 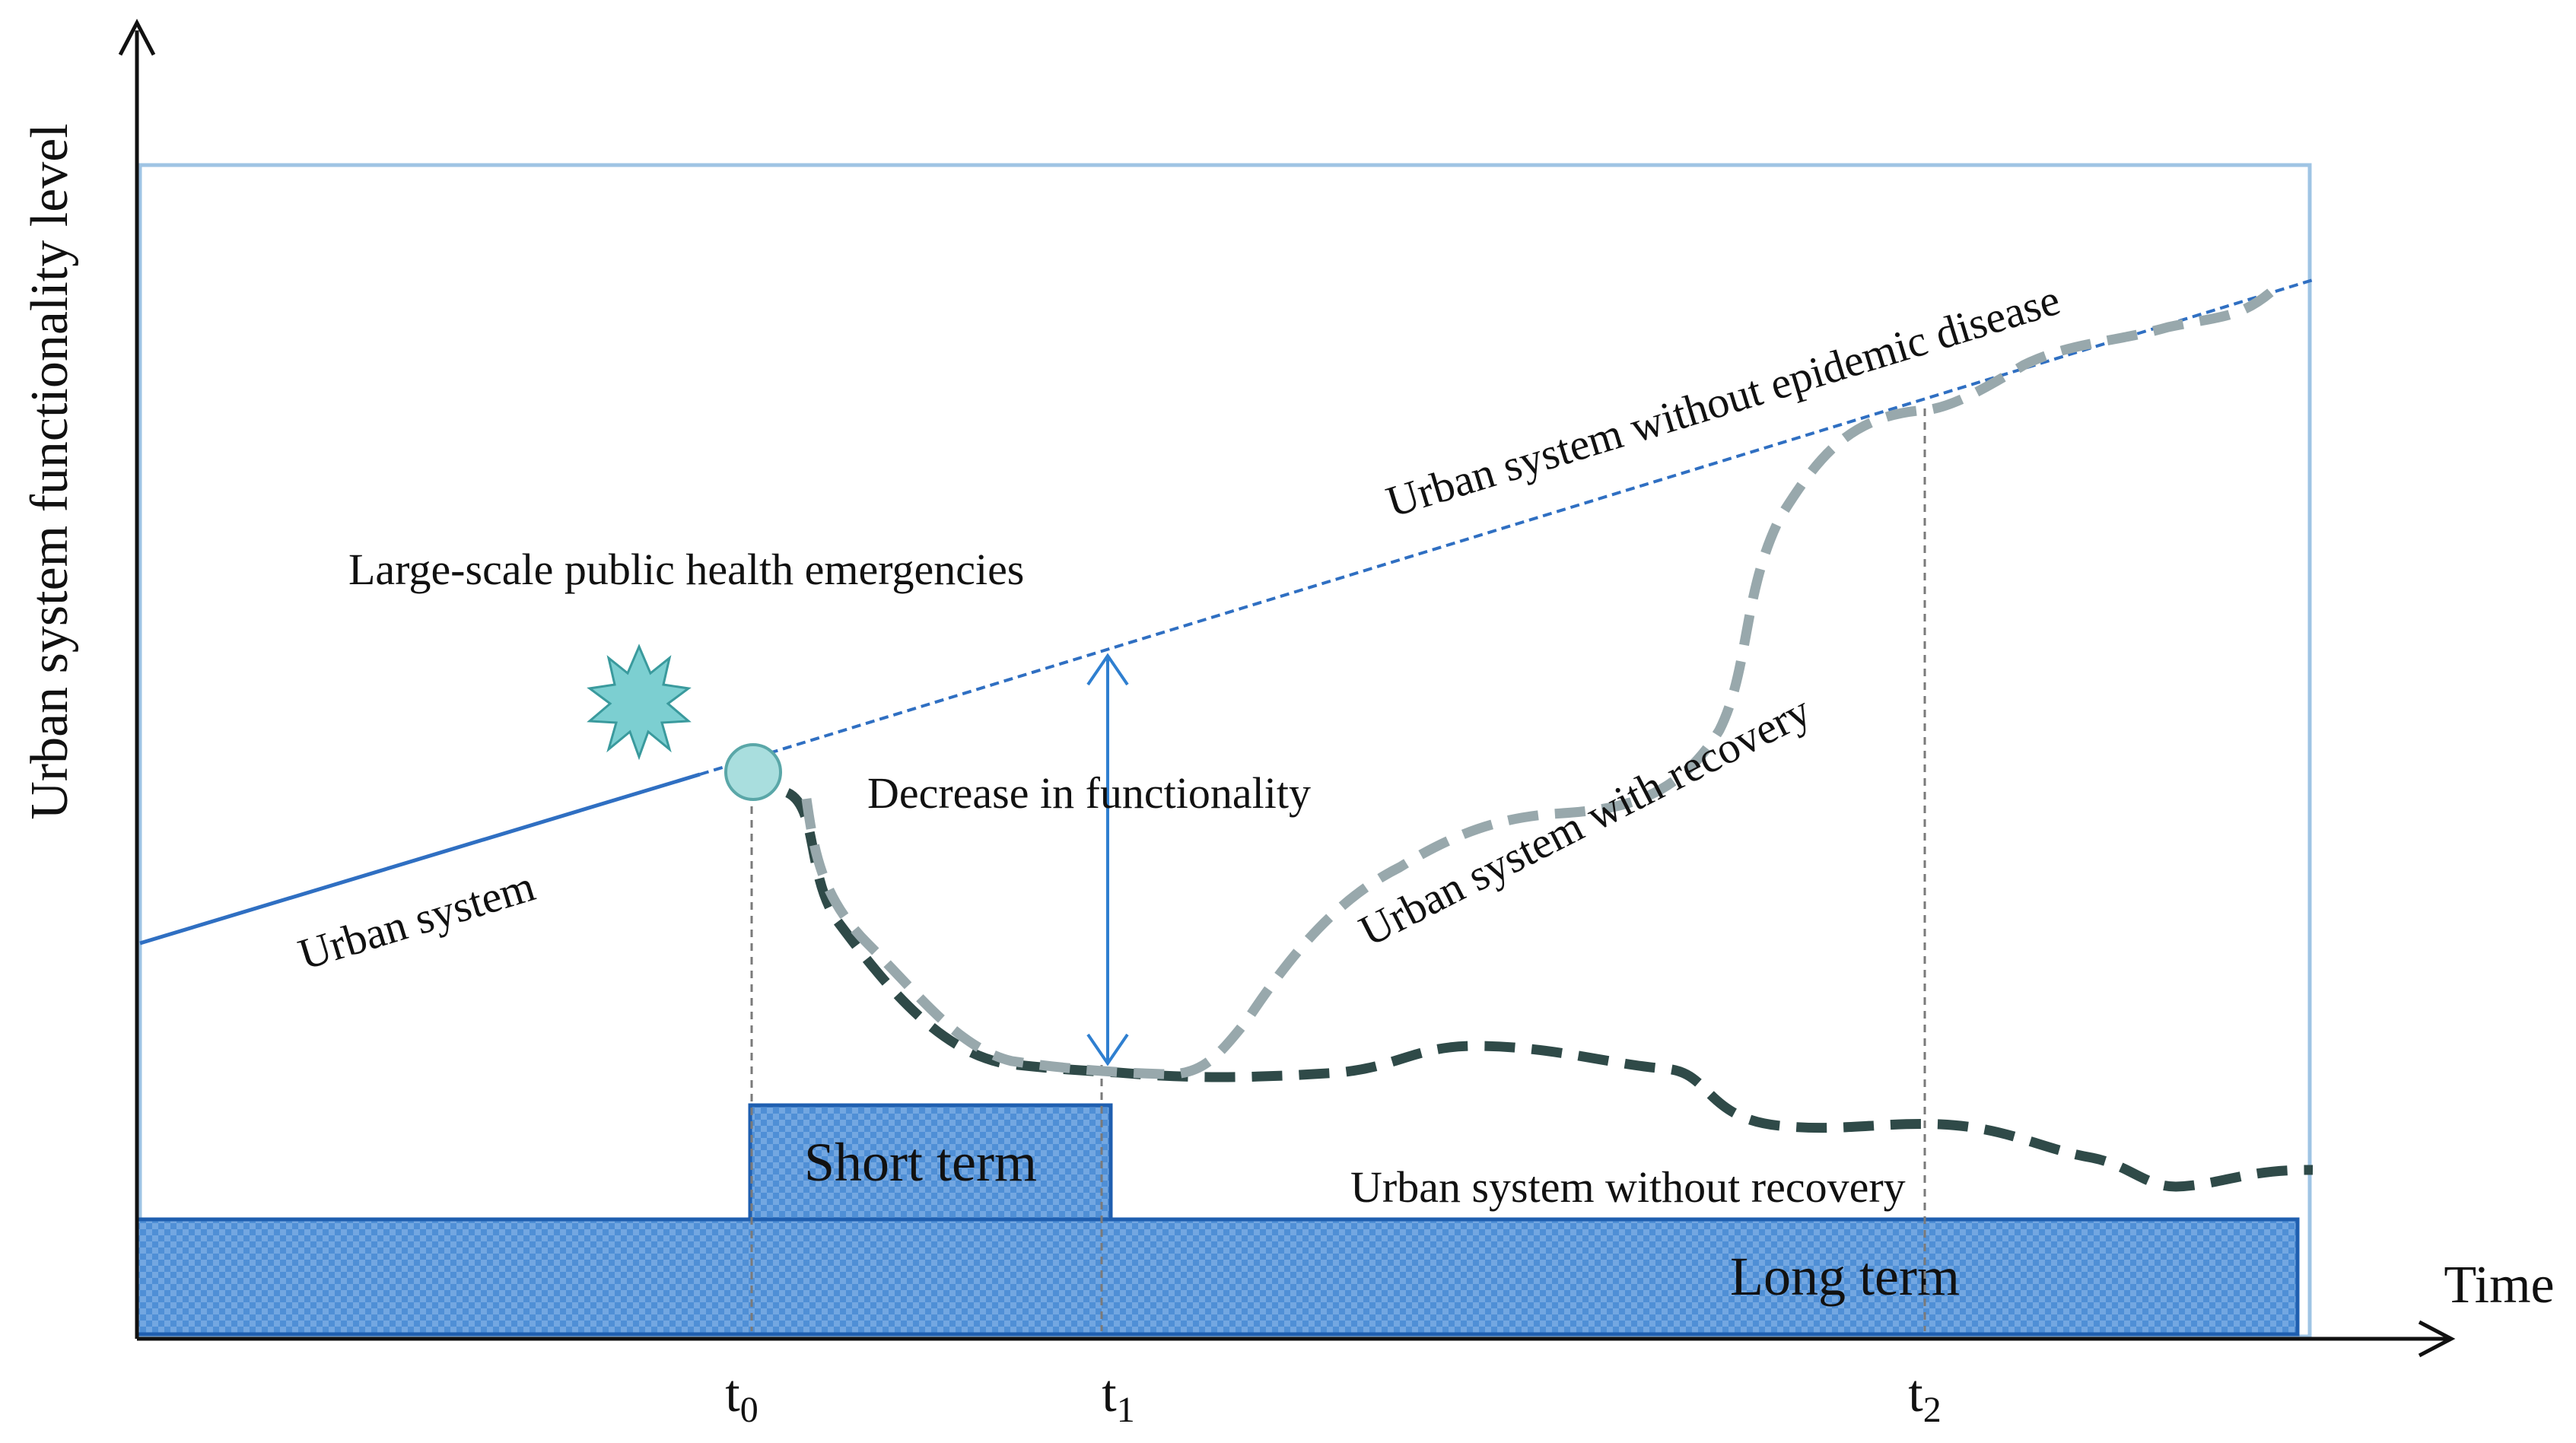 I want to click on urban-system-label: Urban system, so click(x=417, y=920).